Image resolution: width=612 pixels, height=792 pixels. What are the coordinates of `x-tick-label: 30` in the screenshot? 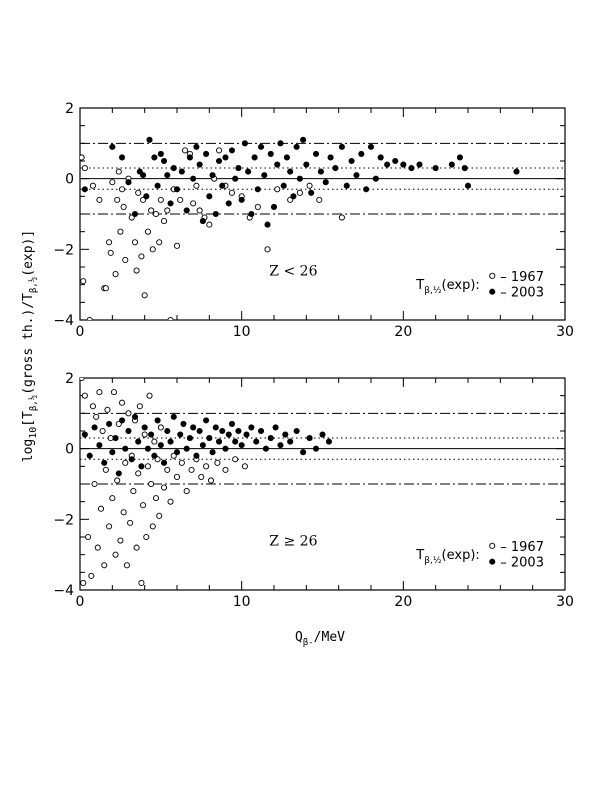 It's located at (565, 332).